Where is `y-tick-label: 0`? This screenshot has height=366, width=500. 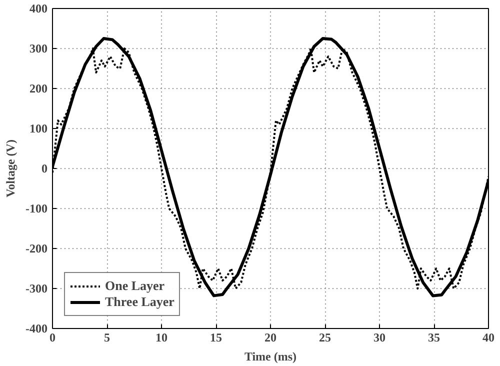
y-tick-label: 0 is located at coordinates (45, 169).